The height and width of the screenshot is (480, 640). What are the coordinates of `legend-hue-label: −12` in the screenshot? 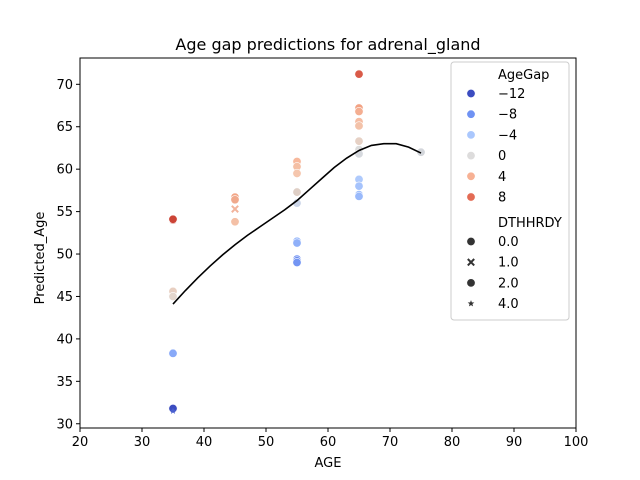 It's located at (511, 94).